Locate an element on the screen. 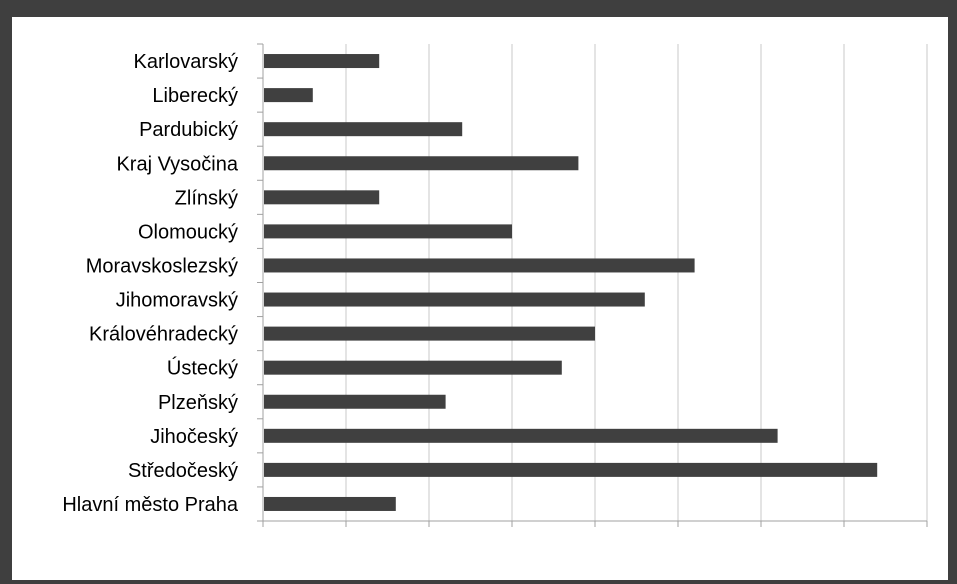 The height and width of the screenshot is (584, 957). y-tick-label: Jihočeský is located at coordinates (194, 437).